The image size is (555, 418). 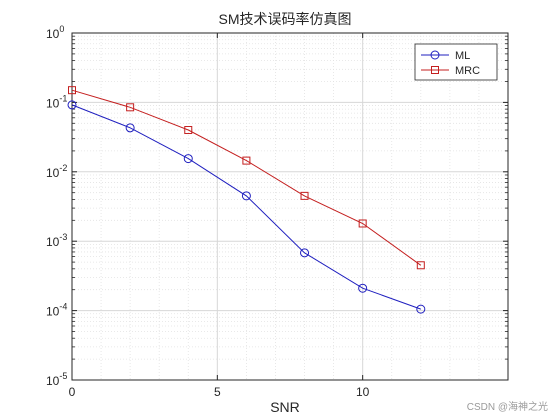 I want to click on legend: ML MRC, so click(x=456, y=62).